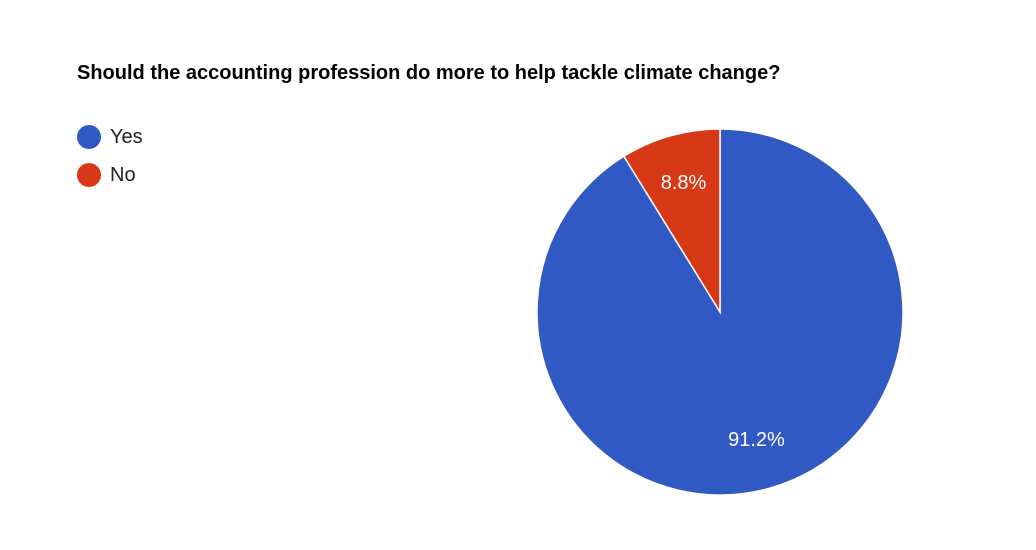  Describe the element at coordinates (671, 221) in the screenshot. I see `pie-slice-no` at that location.